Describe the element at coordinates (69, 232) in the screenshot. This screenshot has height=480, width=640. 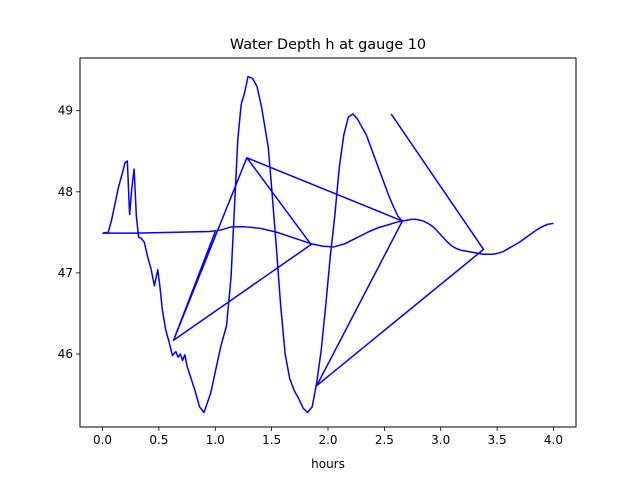
I see `y-axis: 46 47 48 49` at that location.